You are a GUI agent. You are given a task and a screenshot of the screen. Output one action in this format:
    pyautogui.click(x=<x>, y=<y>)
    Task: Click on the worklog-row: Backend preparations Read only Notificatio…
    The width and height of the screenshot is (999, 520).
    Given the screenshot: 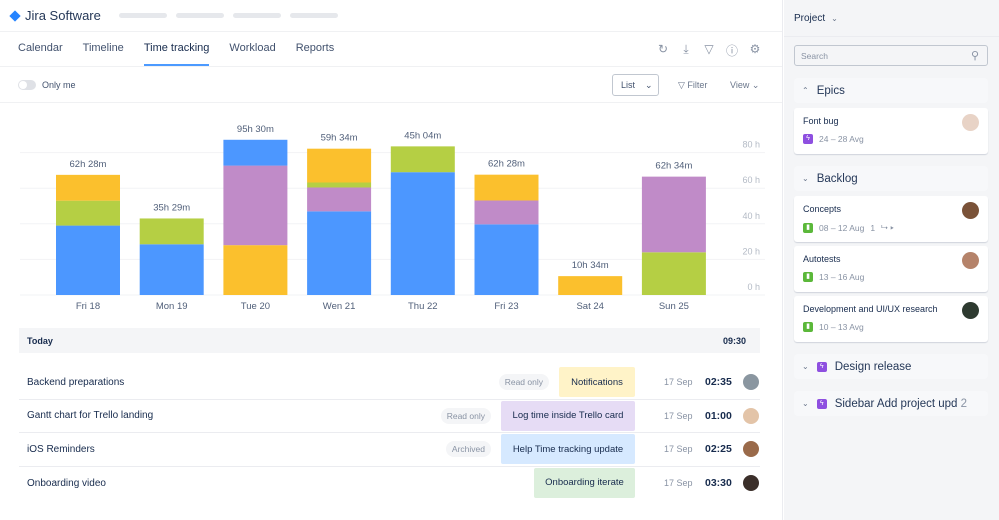 What is the action you would take?
    pyautogui.click(x=389, y=383)
    